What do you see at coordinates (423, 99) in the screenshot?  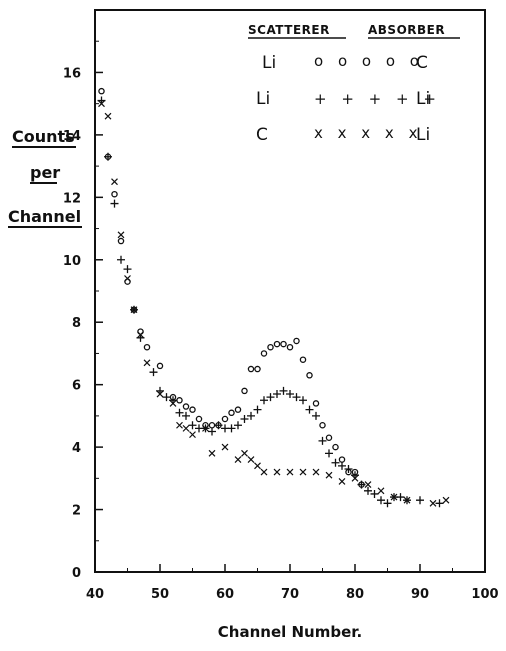 I see `legend-row-2-absorber: Li` at bounding box center [423, 99].